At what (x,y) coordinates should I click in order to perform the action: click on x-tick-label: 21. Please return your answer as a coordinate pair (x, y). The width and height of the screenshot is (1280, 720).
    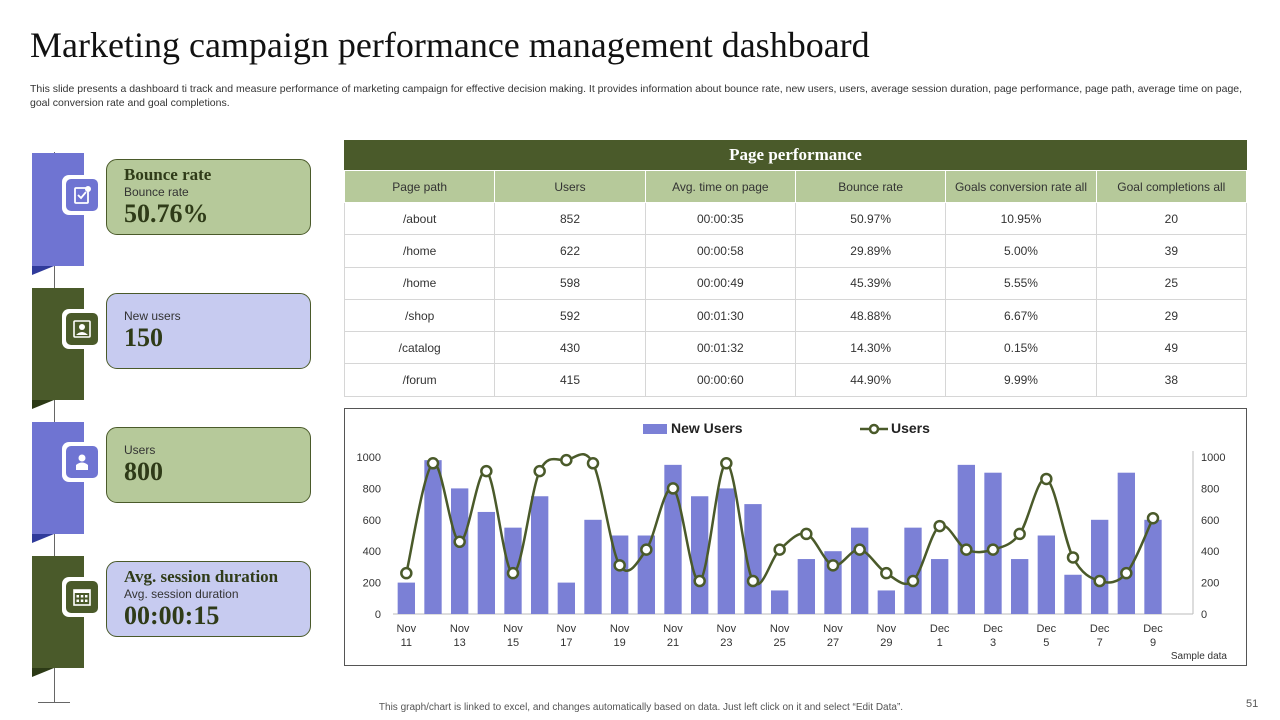
    Looking at the image, I should click on (673, 643).